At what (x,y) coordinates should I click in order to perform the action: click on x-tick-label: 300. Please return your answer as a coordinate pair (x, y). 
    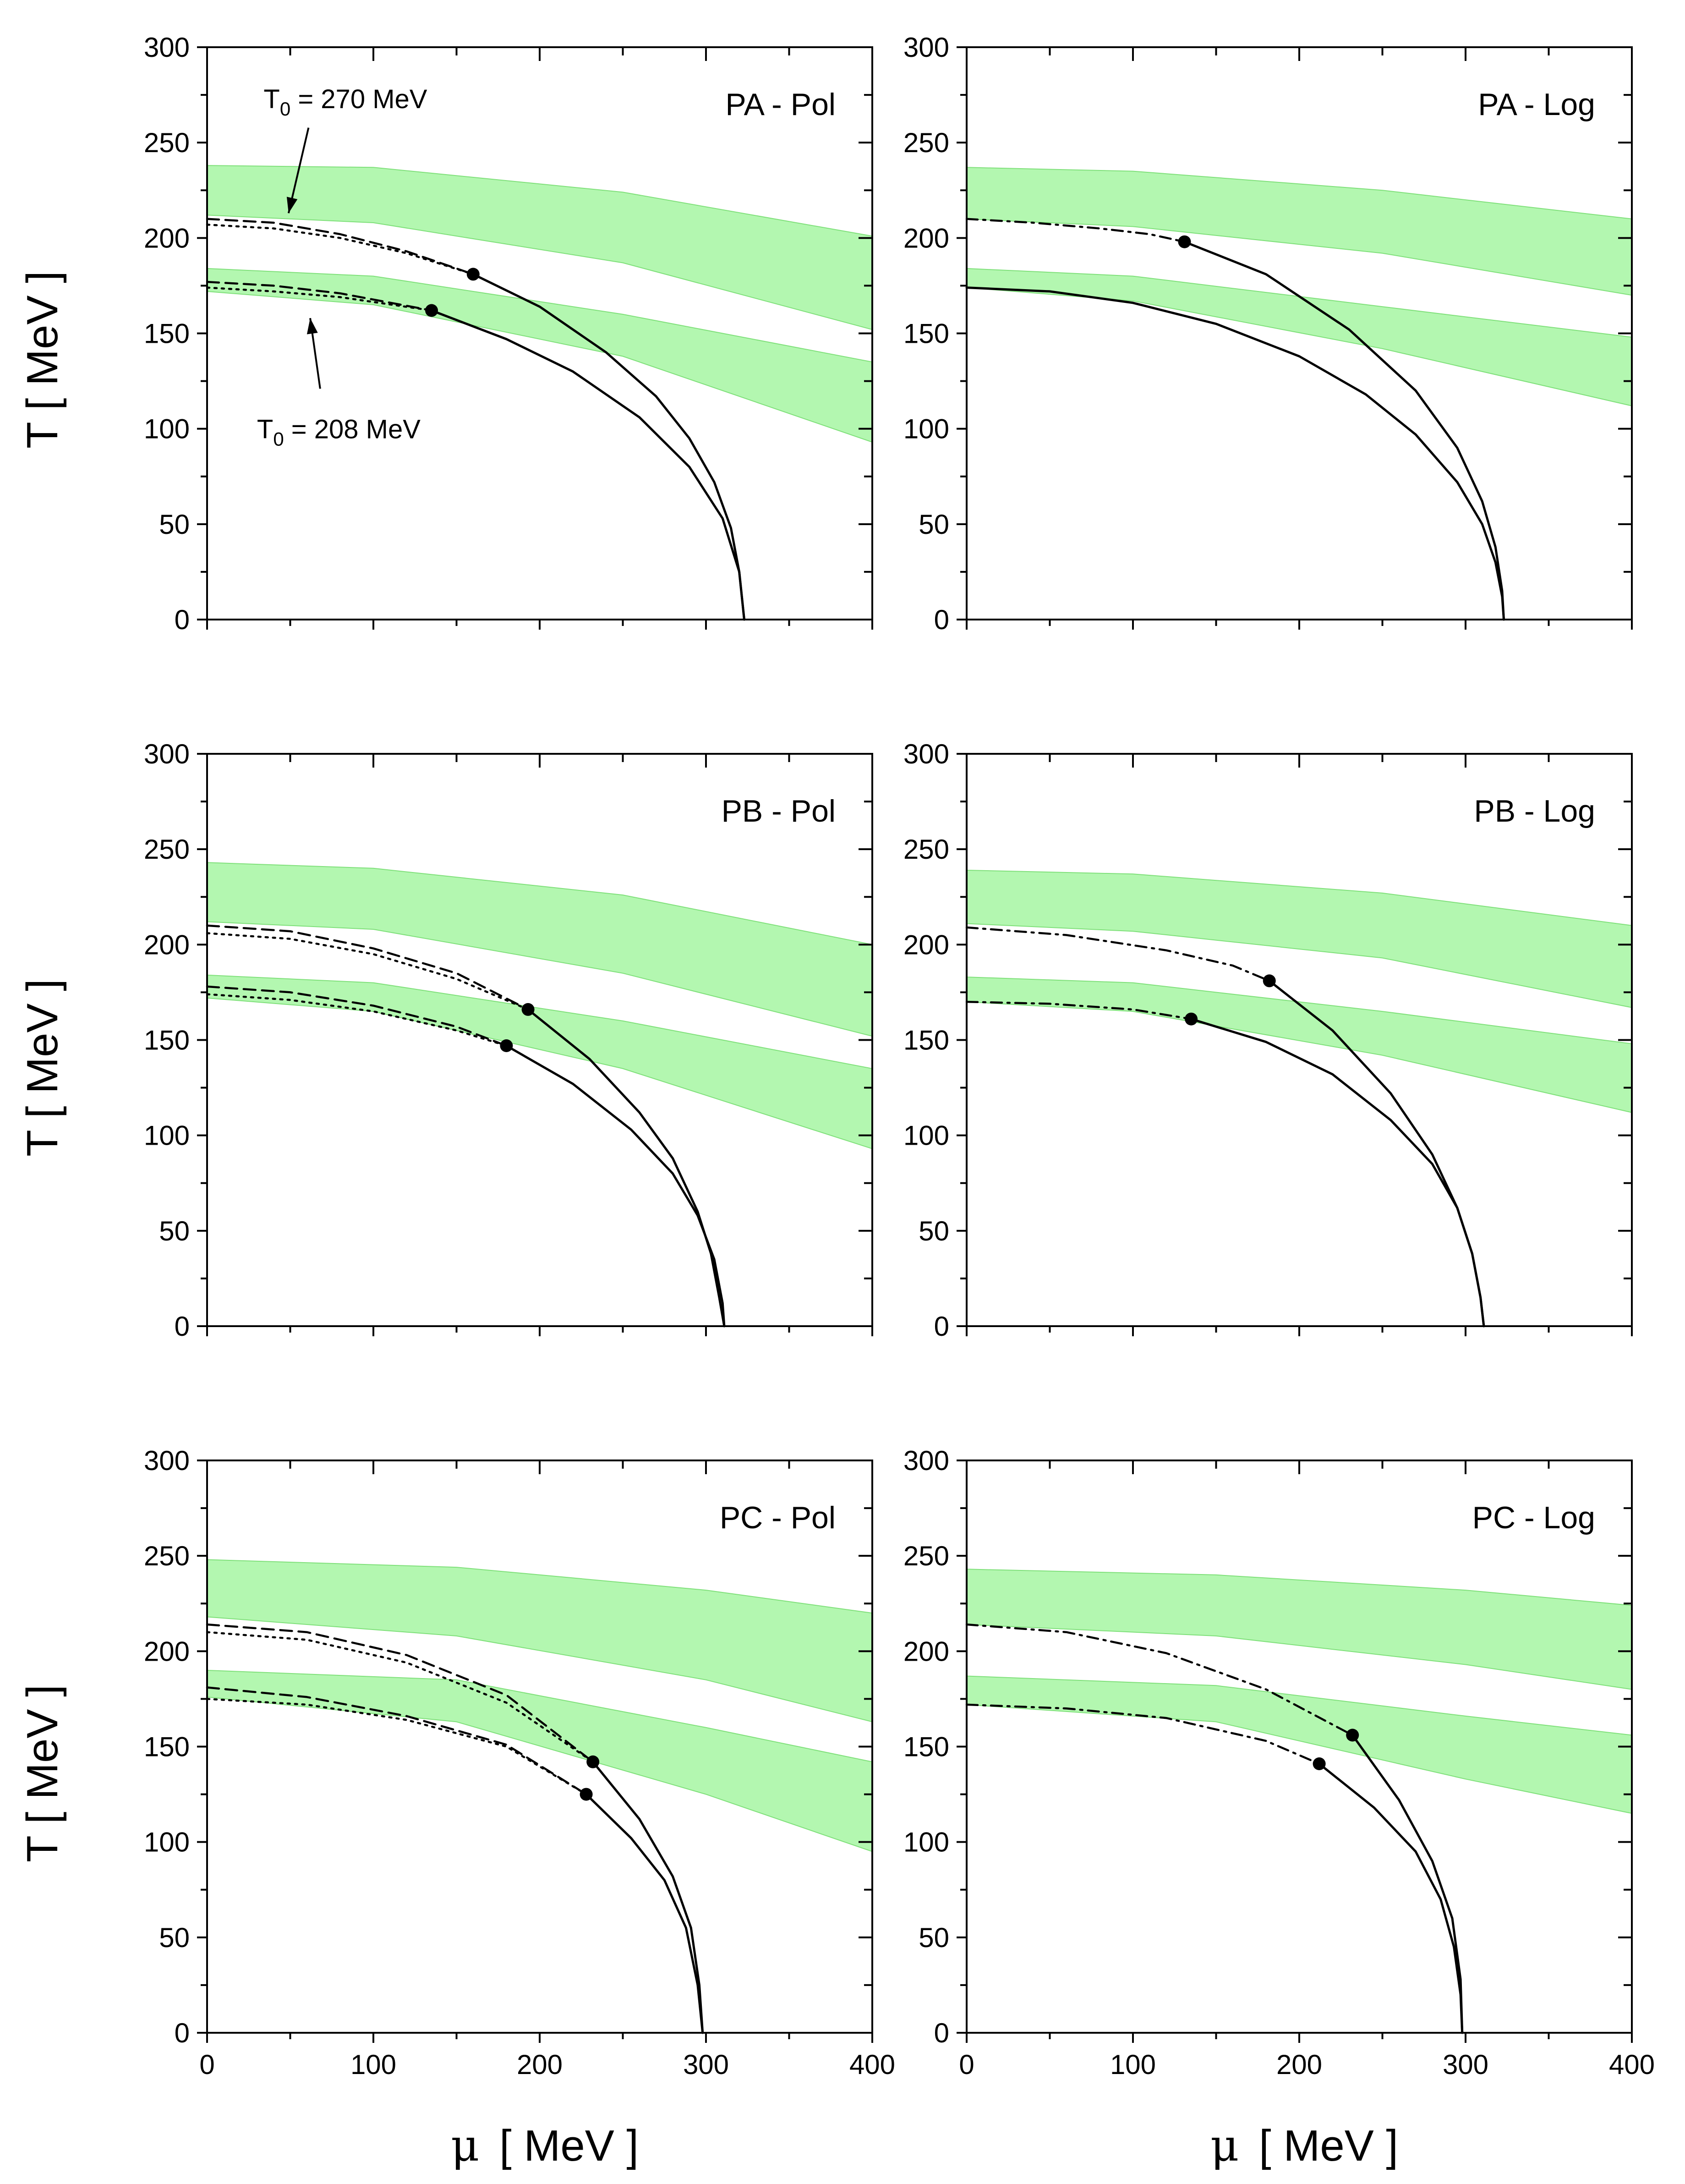
    Looking at the image, I should click on (706, 2064).